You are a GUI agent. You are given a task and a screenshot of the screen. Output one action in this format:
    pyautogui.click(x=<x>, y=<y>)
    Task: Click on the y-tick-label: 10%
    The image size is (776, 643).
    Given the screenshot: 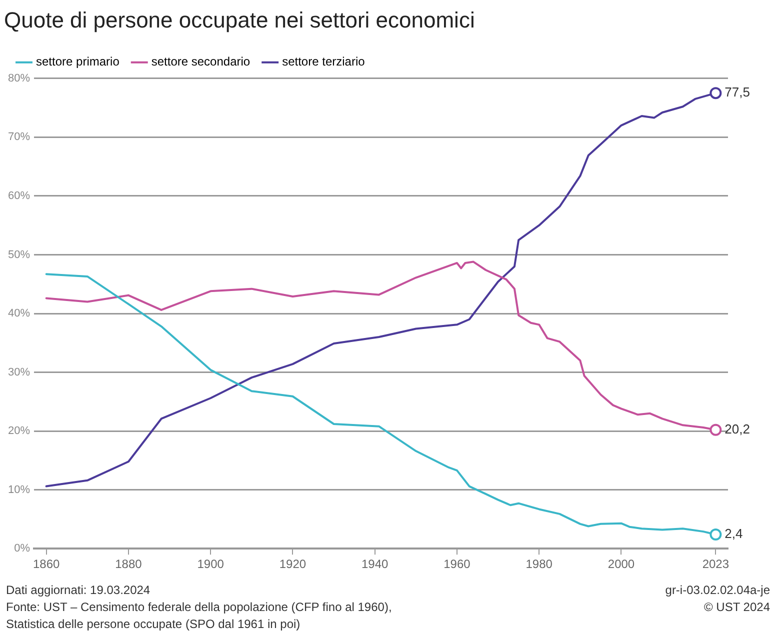 What is the action you would take?
    pyautogui.click(x=19, y=490)
    